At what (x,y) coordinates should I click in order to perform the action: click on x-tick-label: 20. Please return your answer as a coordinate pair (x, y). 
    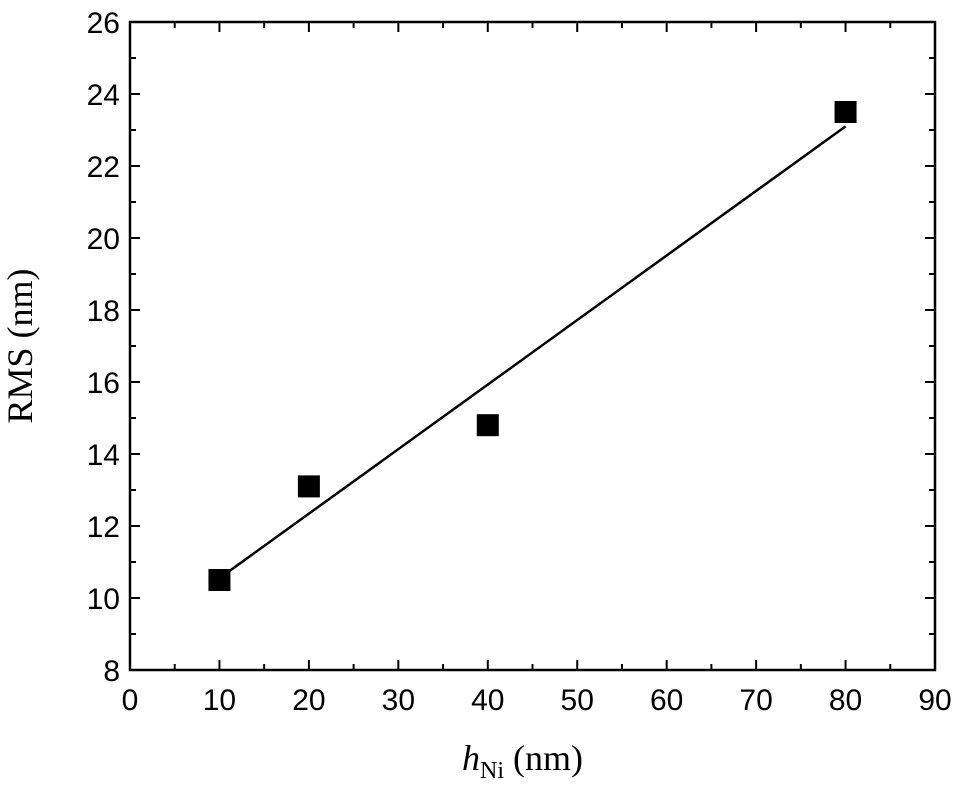
    Looking at the image, I should click on (308, 700).